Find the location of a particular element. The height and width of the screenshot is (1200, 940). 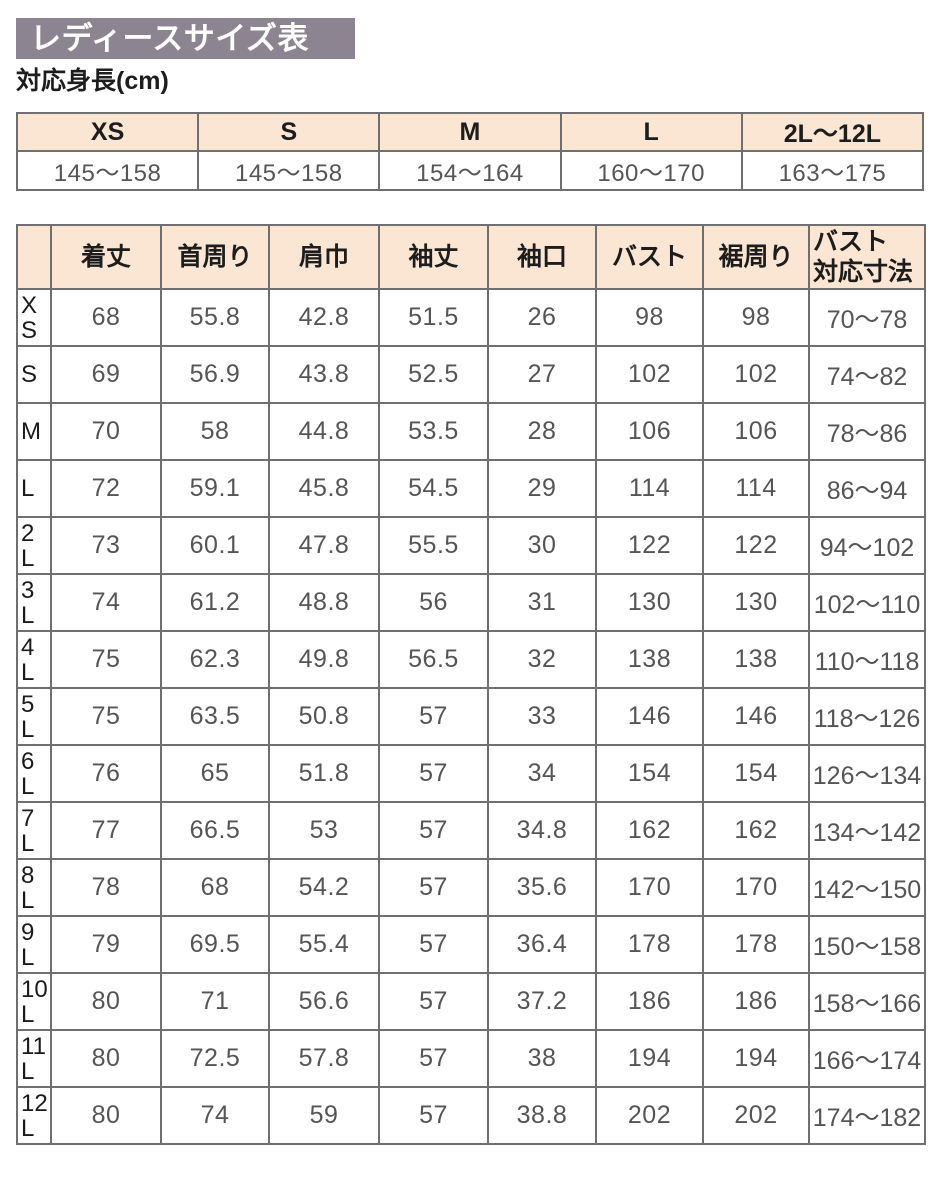

height-table-row: 145〜158 145〜158 154〜164 160〜170 163〜175 is located at coordinates (470, 170).